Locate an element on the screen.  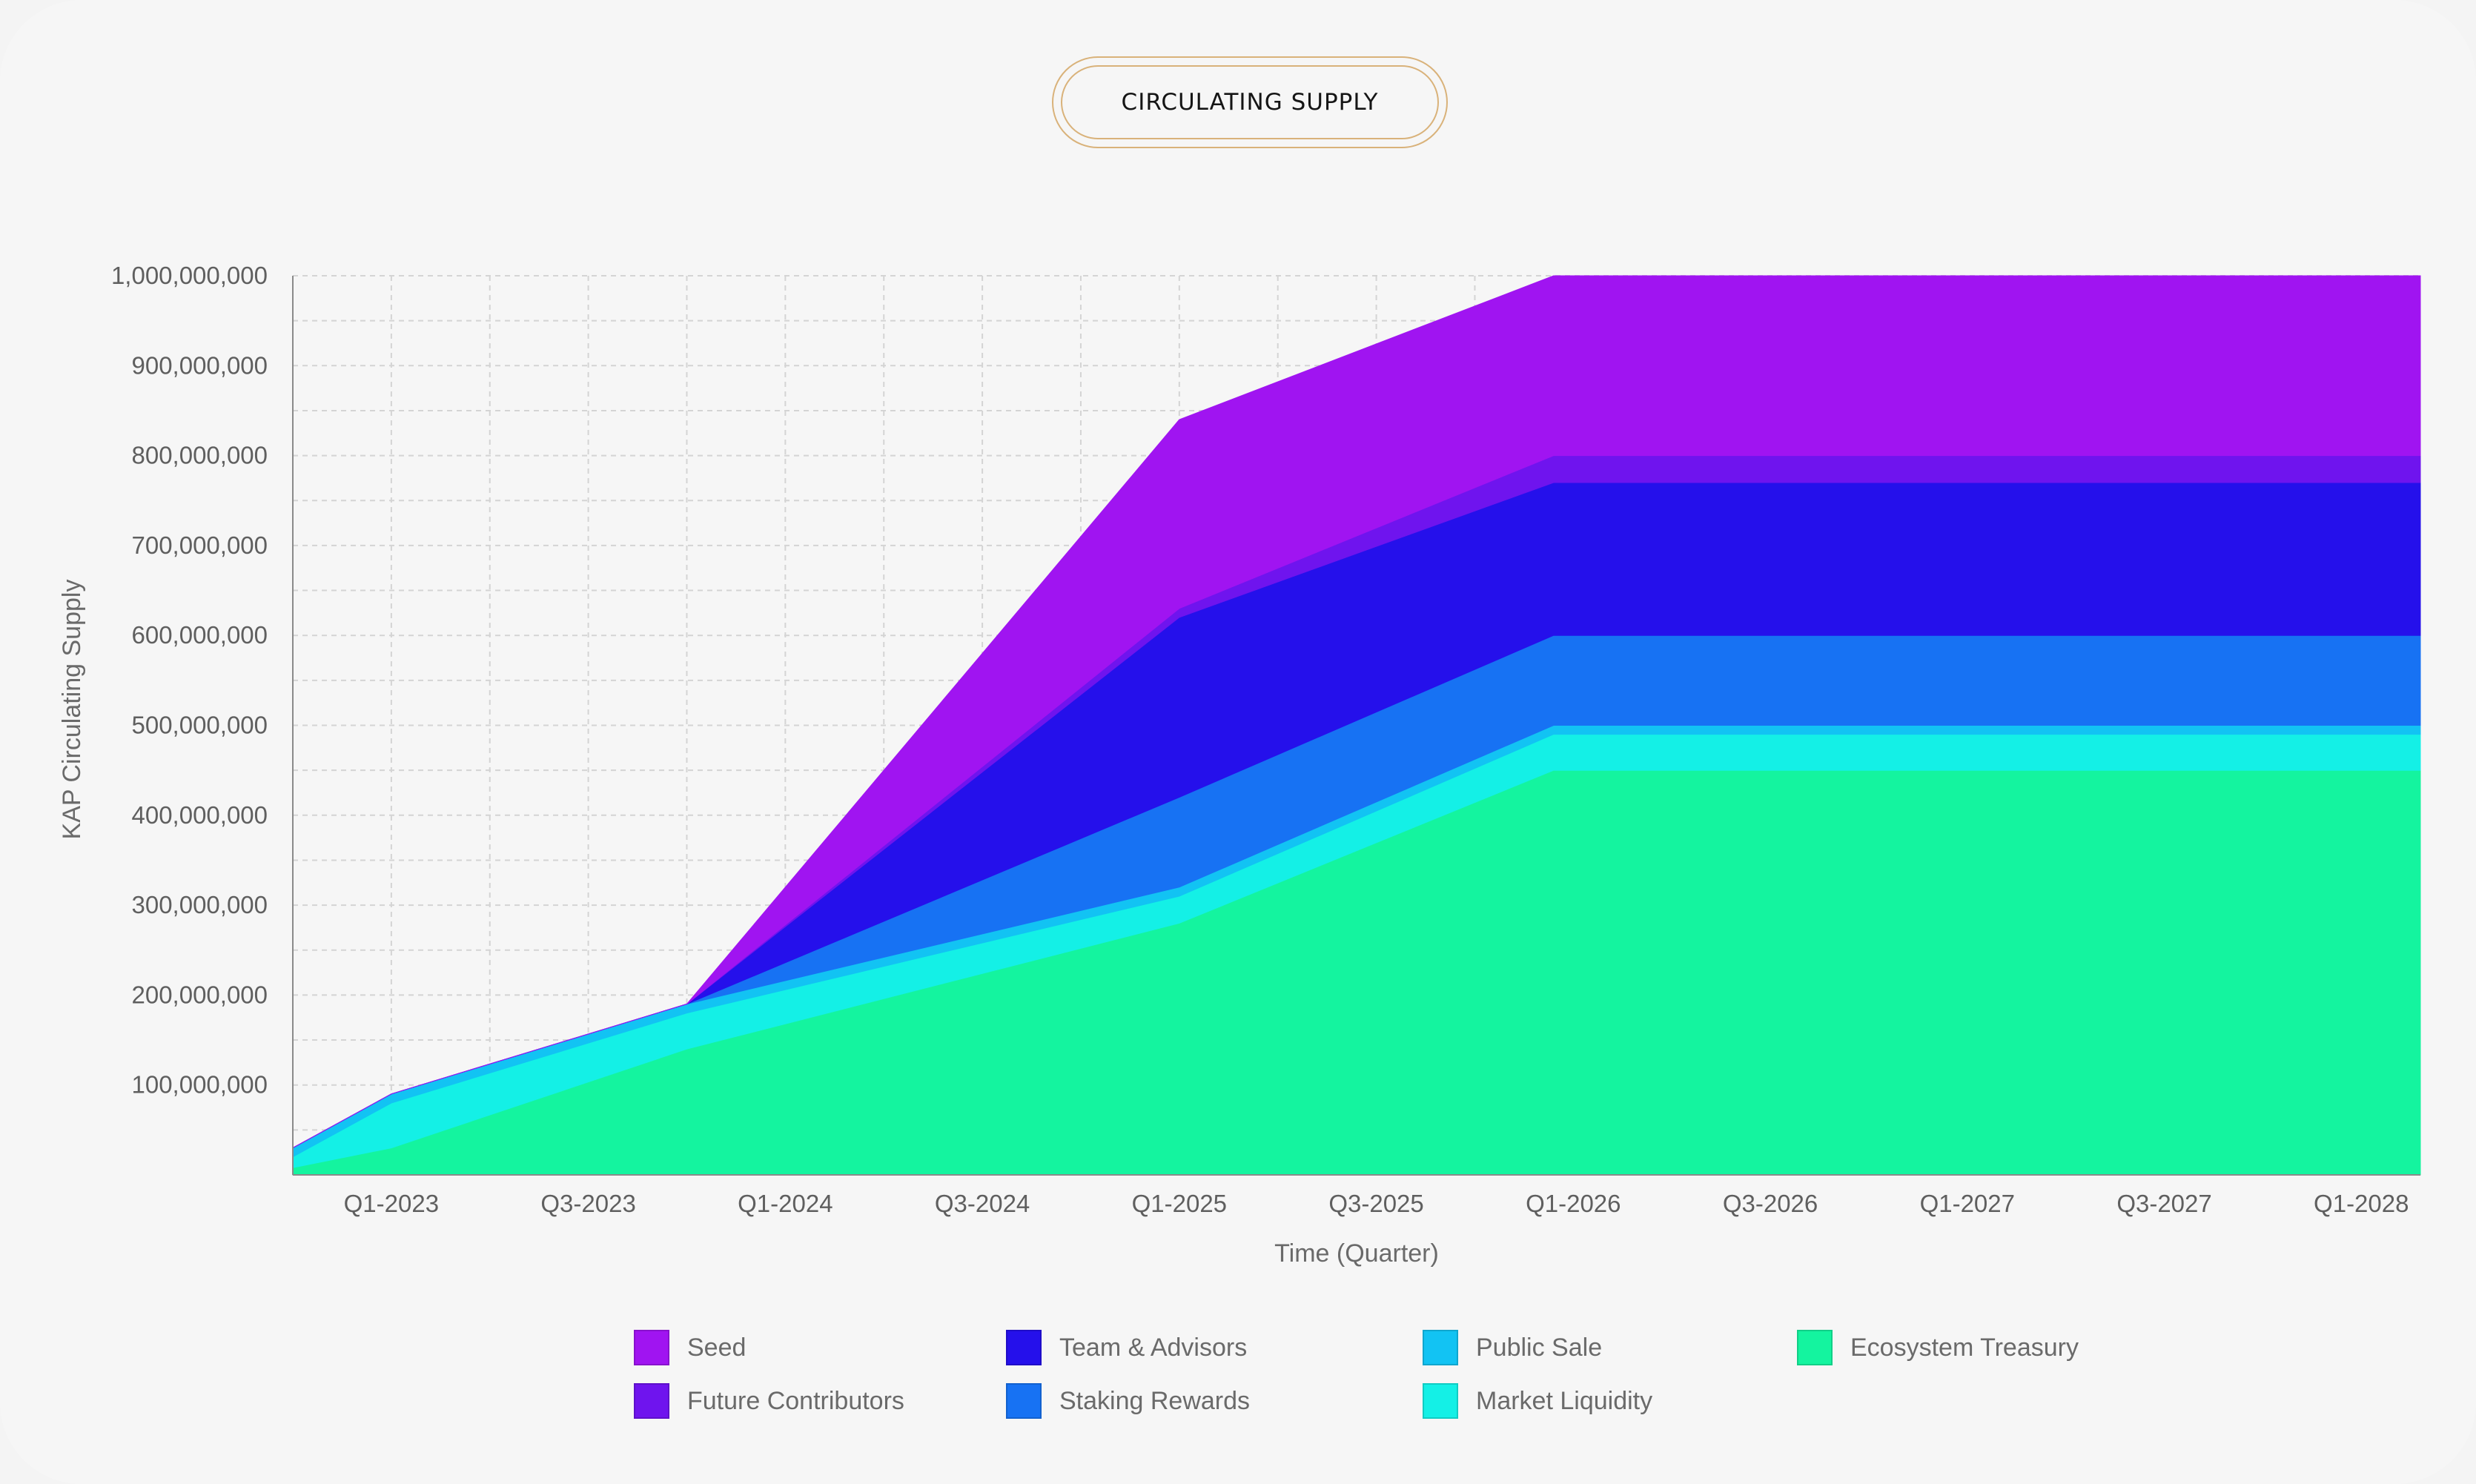
chart-title-pill-inner: CIRCULATING SUPPLY is located at coordinates (1250, 102).